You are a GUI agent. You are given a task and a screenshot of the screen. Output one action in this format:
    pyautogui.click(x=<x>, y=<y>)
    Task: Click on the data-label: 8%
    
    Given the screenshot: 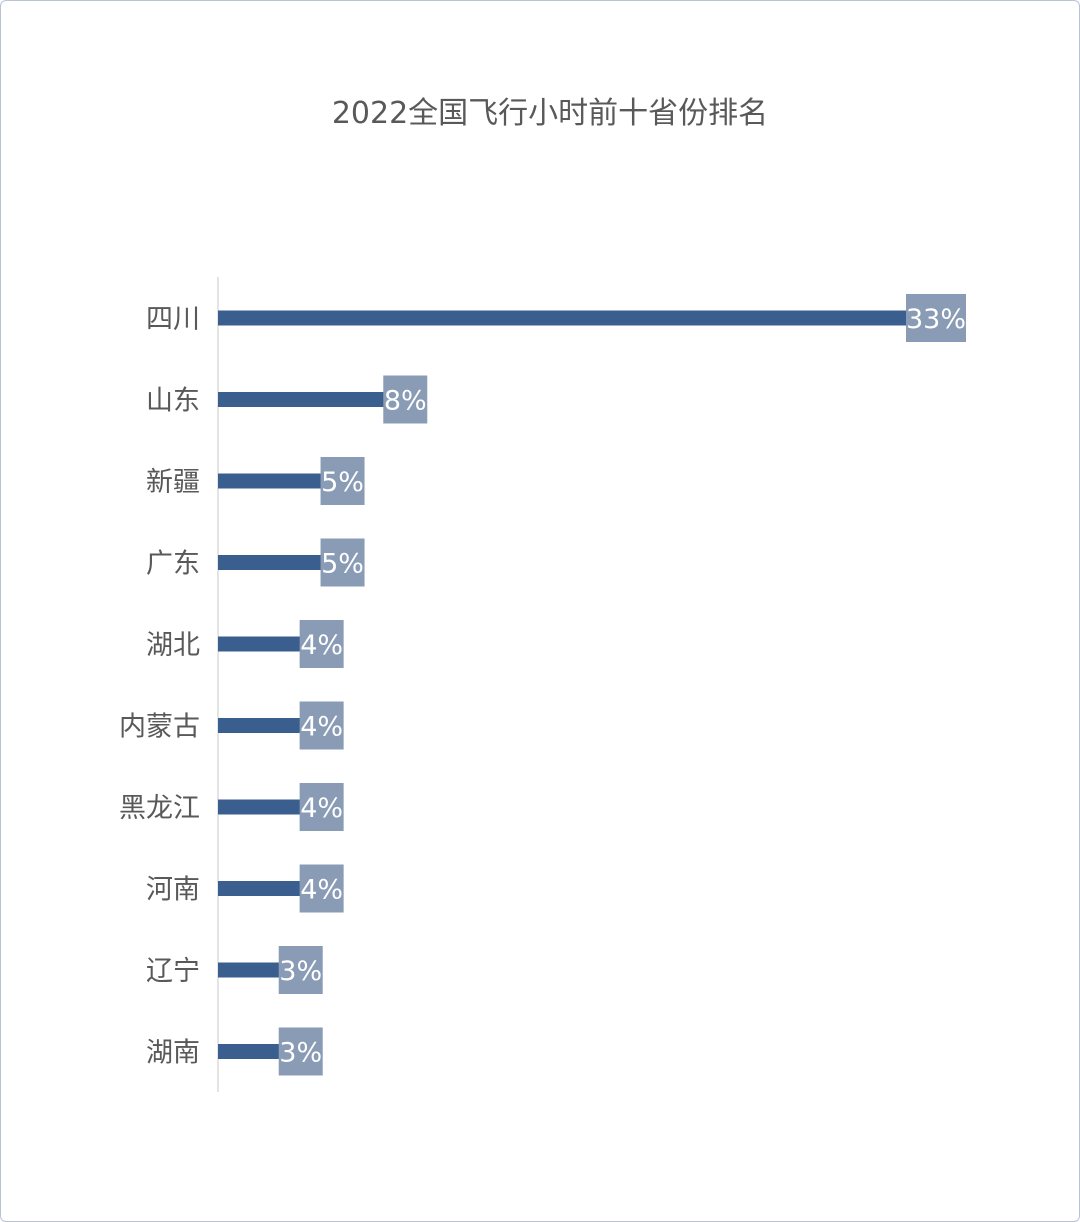 What is the action you would take?
    pyautogui.click(x=405, y=401)
    